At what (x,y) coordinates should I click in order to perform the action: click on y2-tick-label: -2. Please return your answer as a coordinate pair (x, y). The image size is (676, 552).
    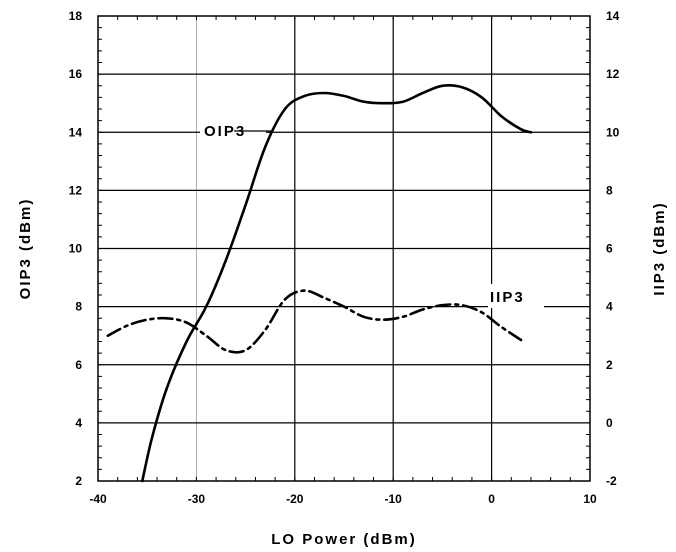
    Looking at the image, I should click on (611, 481).